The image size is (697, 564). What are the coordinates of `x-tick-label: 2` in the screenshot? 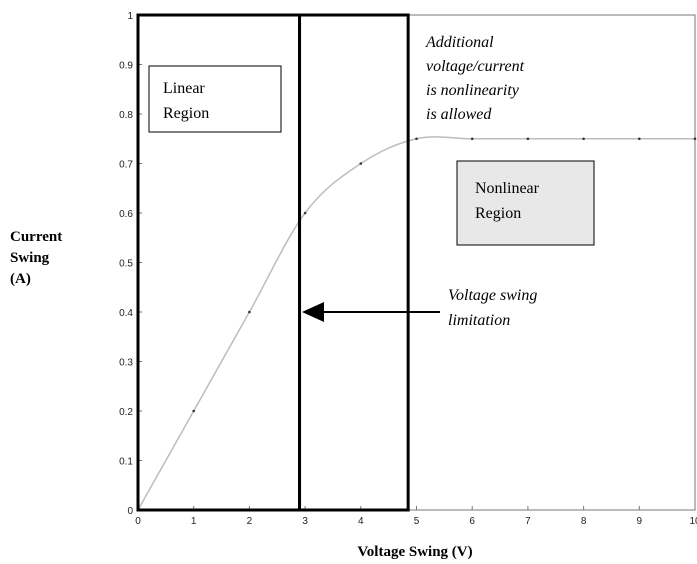 It's located at (250, 521).